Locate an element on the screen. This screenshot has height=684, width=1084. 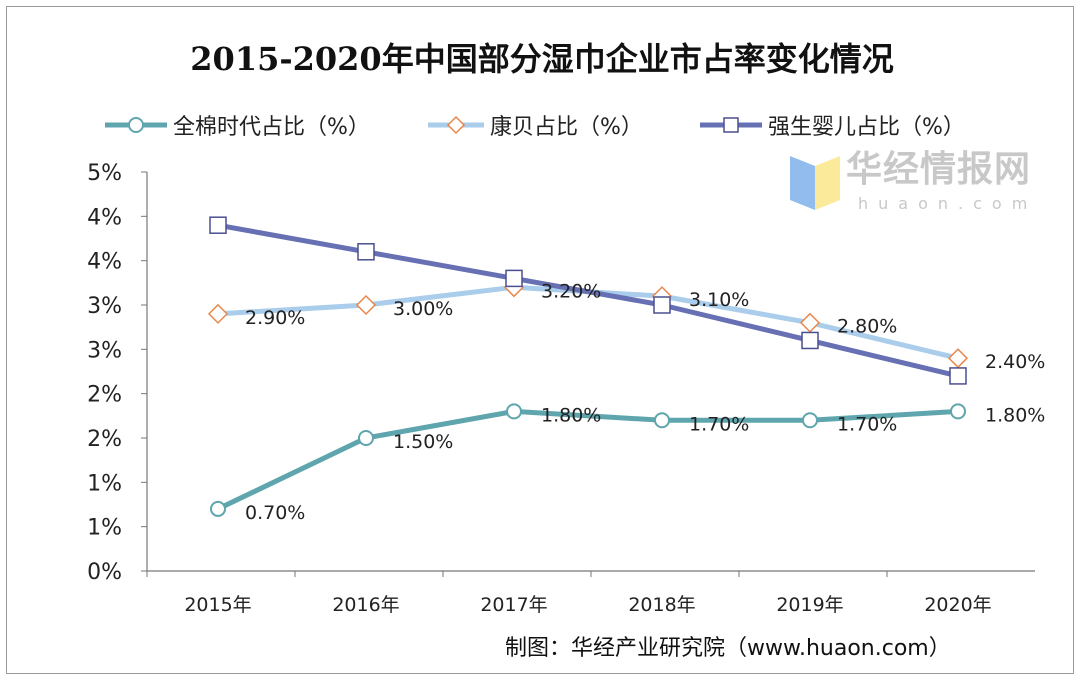
watermark-url: huaon.com is located at coordinates (948, 203).